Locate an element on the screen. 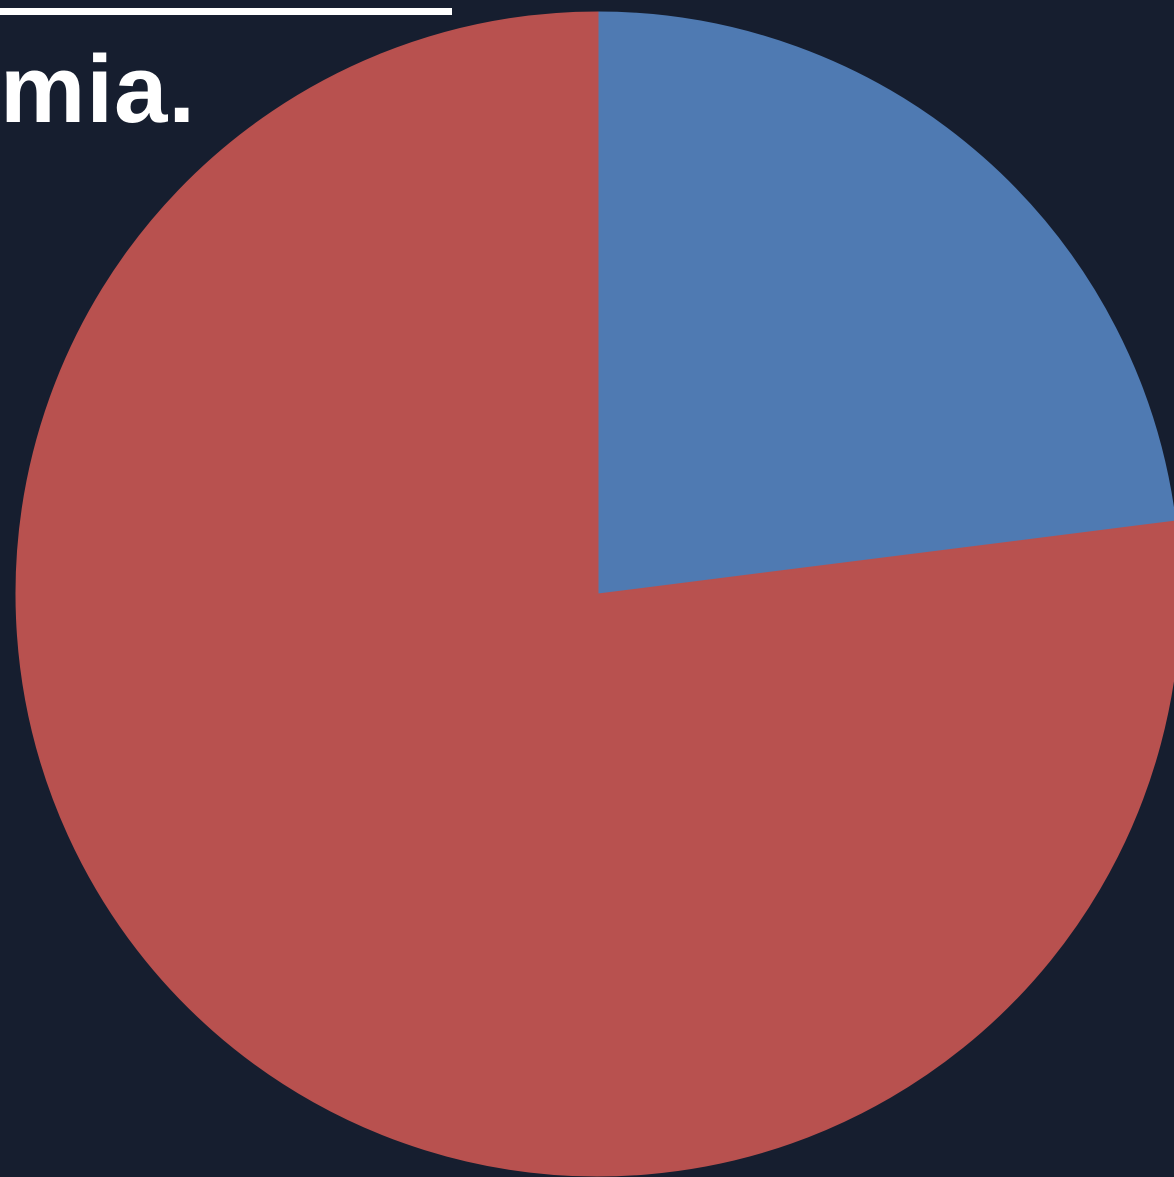 The height and width of the screenshot is (1177, 1174). chart-title-fragment: mia. is located at coordinates (98, 89).